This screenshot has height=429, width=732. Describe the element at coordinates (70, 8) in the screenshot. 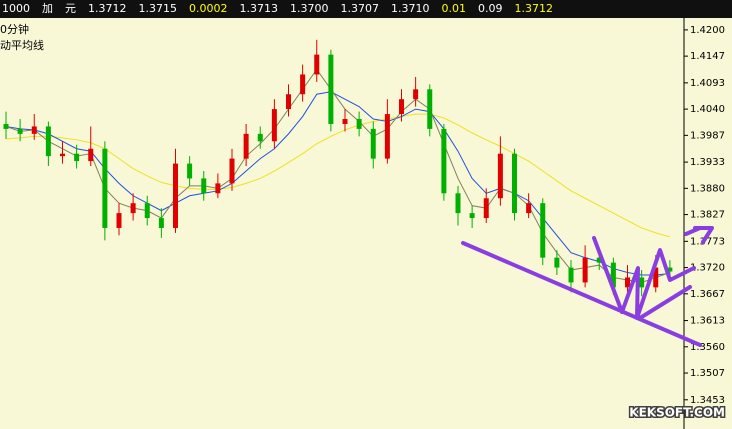

I see `header-item: 元` at that location.